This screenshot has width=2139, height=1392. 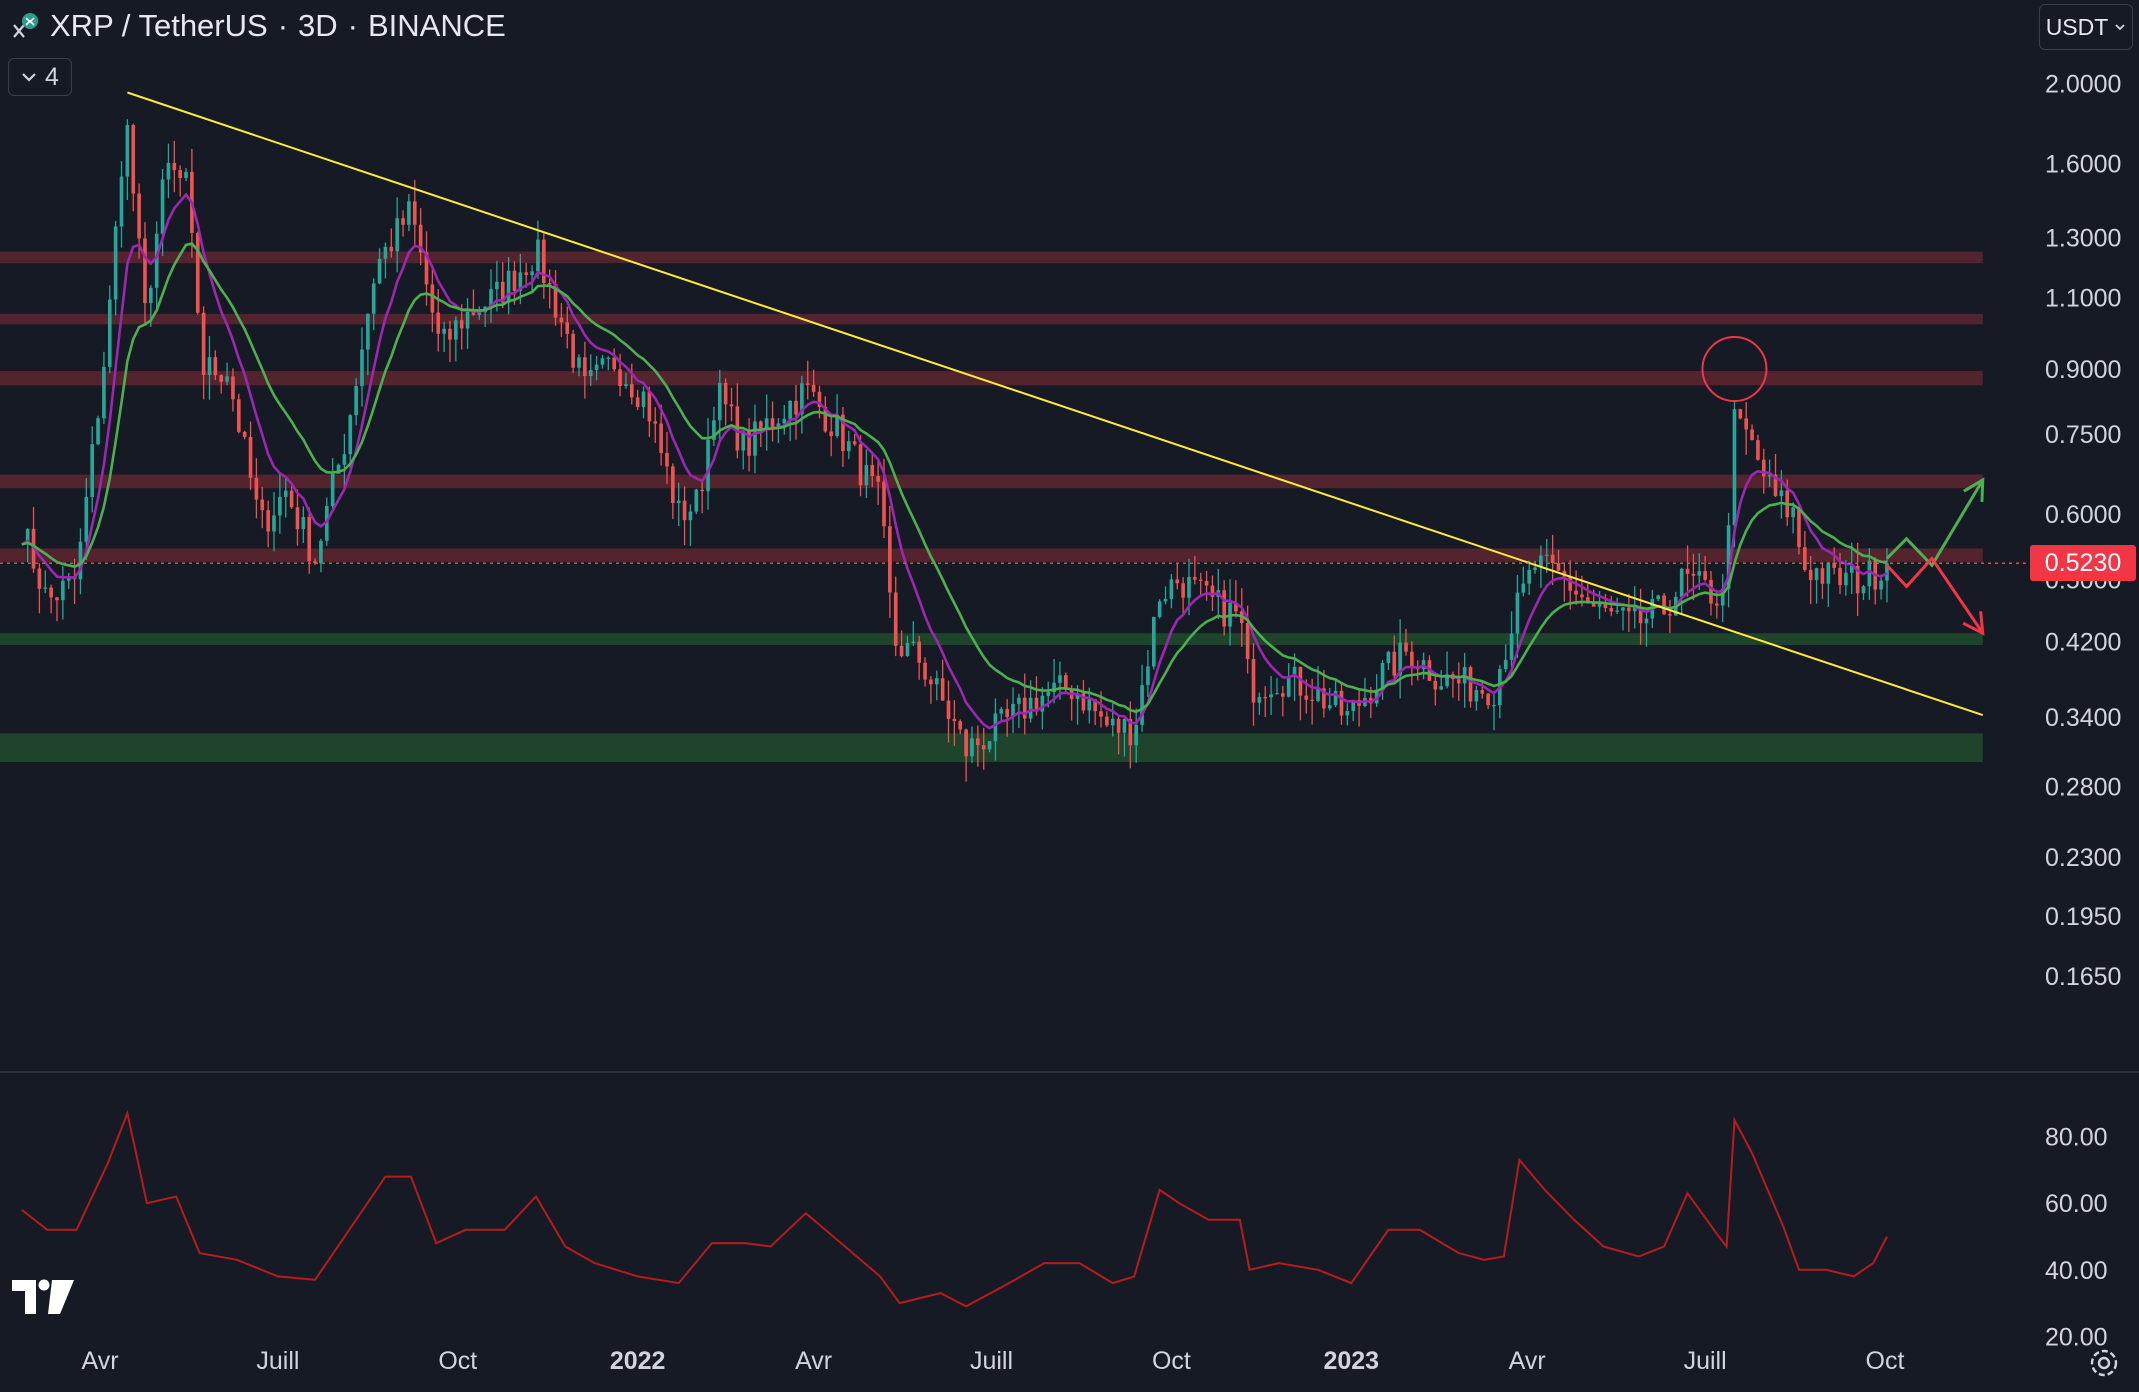 What do you see at coordinates (2104, 1363) in the screenshot?
I see `gear-icon` at bounding box center [2104, 1363].